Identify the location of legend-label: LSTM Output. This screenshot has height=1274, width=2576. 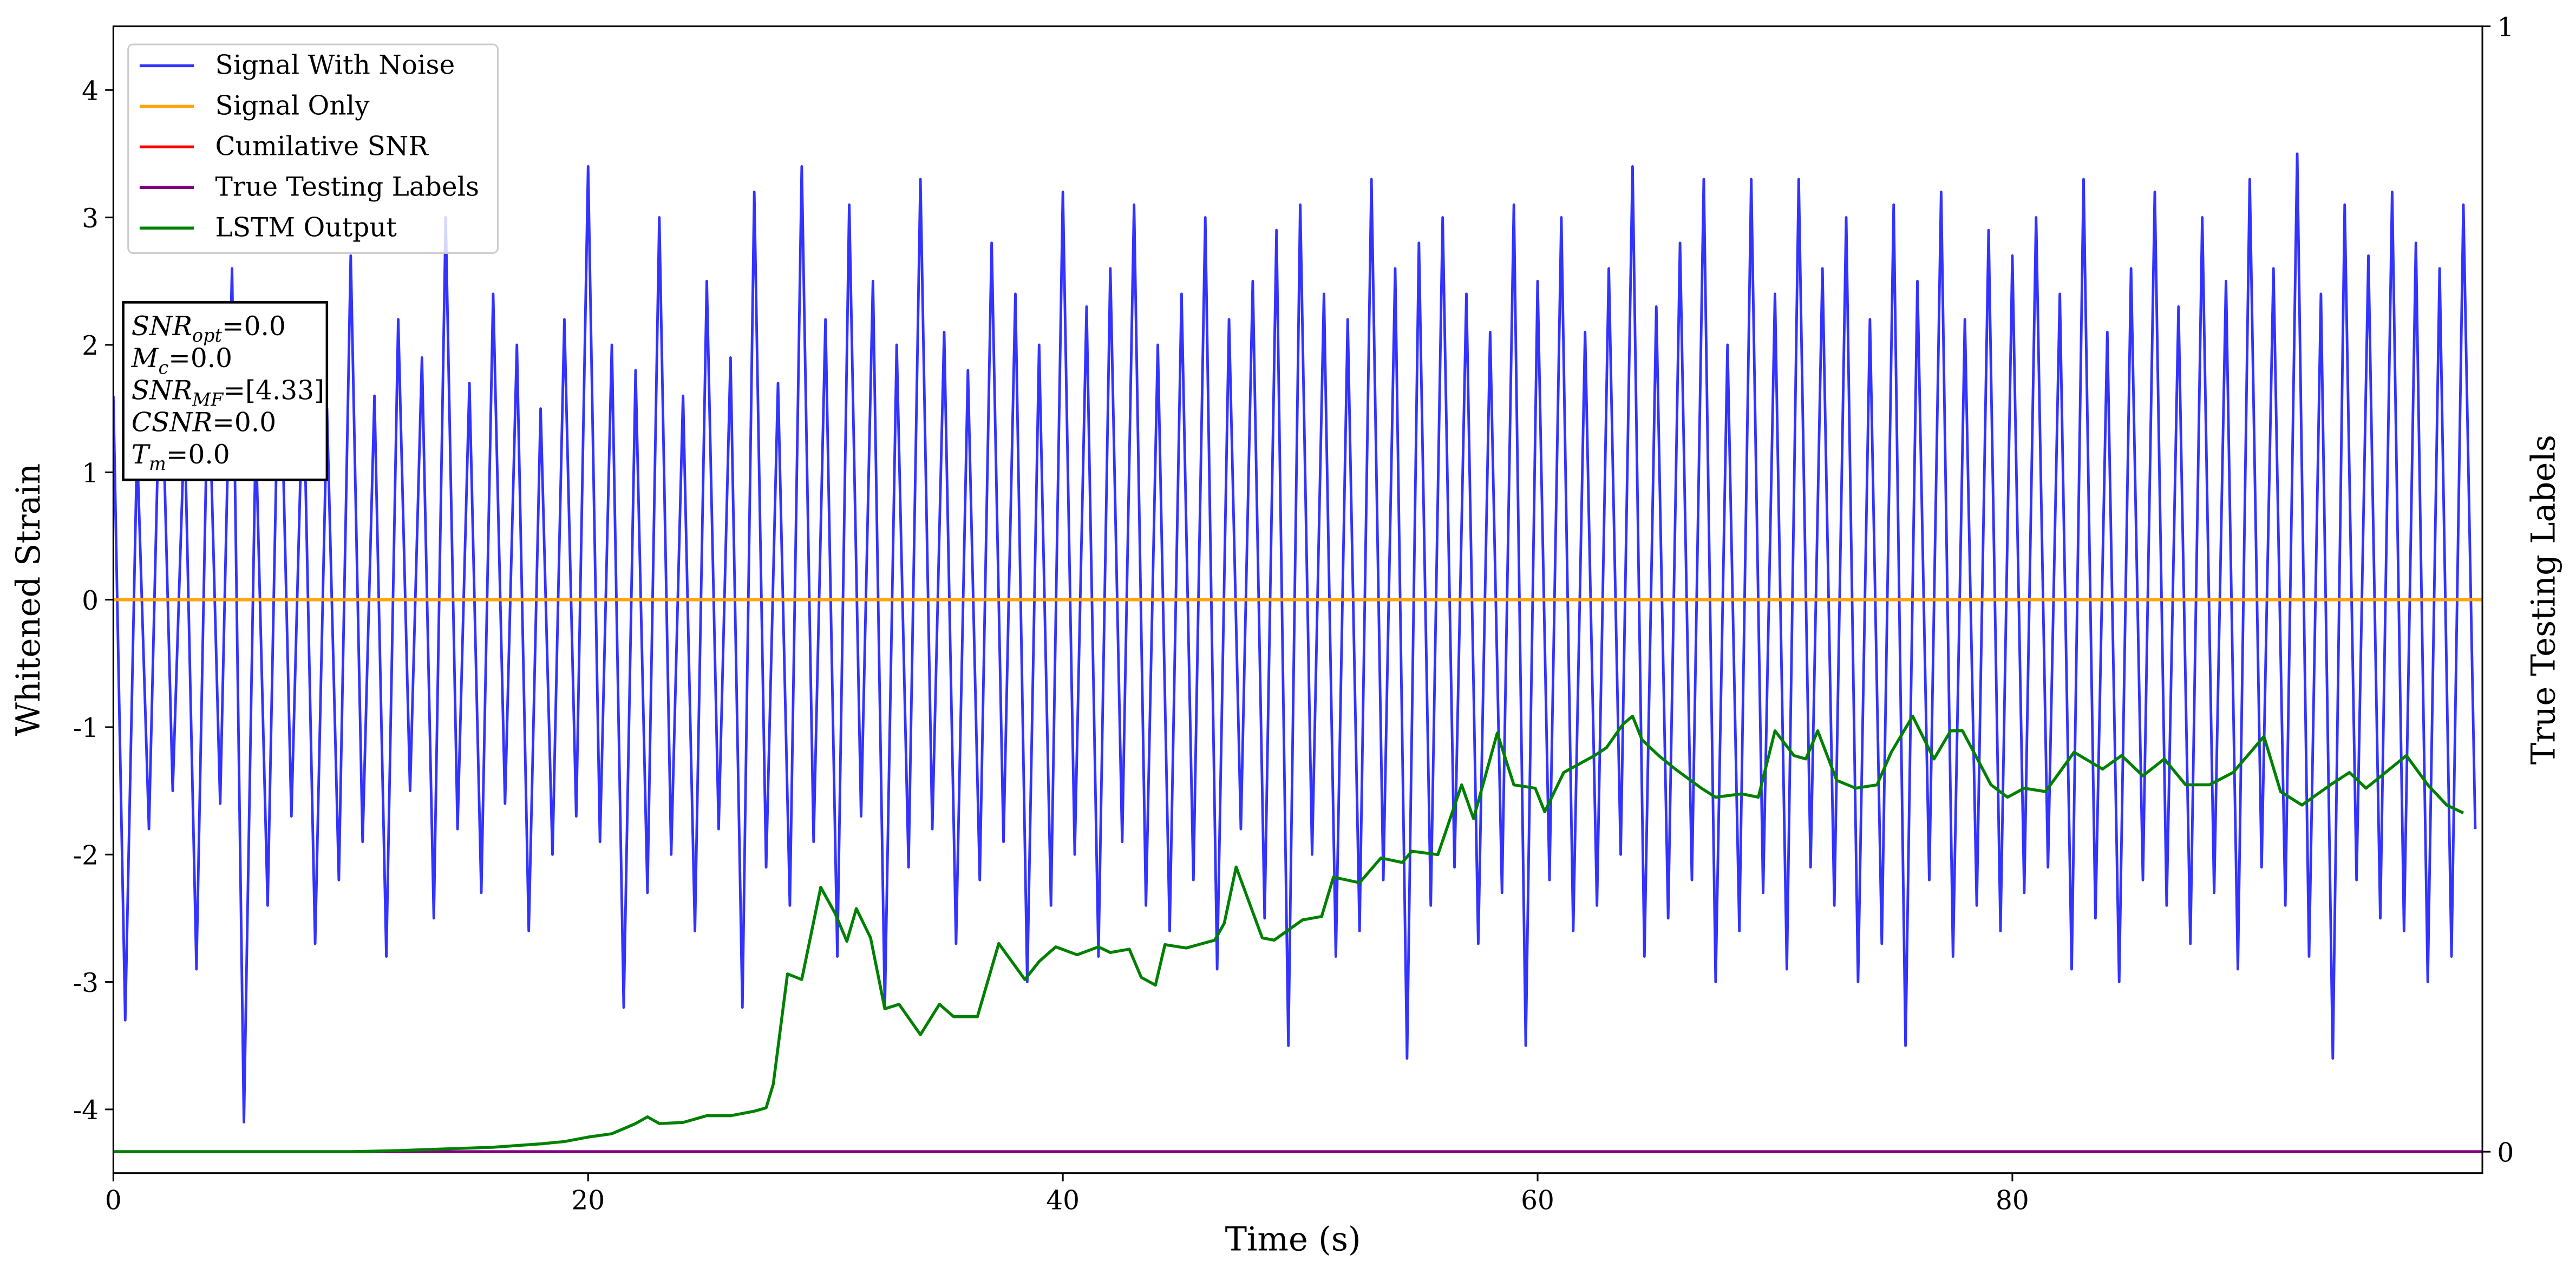
(306, 227).